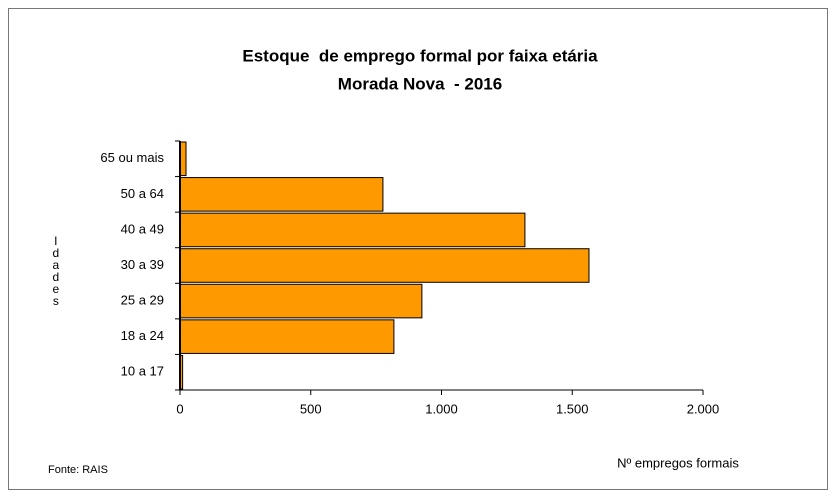 This screenshot has height=496, width=832. What do you see at coordinates (311, 408) in the screenshot?
I see `x-tick-label: 500` at bounding box center [311, 408].